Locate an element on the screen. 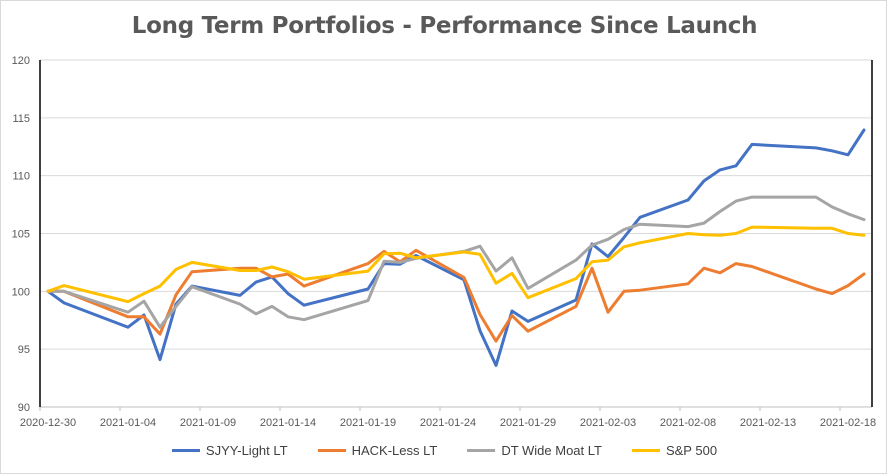  y-axis-ticks: 90 95 100 105 110 115 120 is located at coordinates (21, 234).